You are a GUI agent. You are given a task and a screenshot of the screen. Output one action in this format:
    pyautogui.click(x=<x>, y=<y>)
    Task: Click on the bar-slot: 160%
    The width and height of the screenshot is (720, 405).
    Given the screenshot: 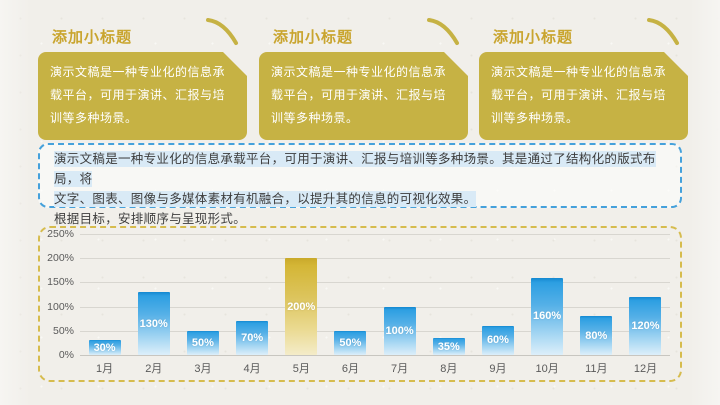 What is the action you would take?
    pyautogui.click(x=547, y=294)
    